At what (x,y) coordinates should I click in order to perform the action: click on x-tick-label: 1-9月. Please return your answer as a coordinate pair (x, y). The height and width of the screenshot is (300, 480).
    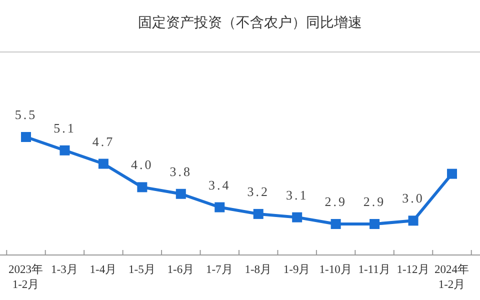
    Looking at the image, I should click on (297, 269).